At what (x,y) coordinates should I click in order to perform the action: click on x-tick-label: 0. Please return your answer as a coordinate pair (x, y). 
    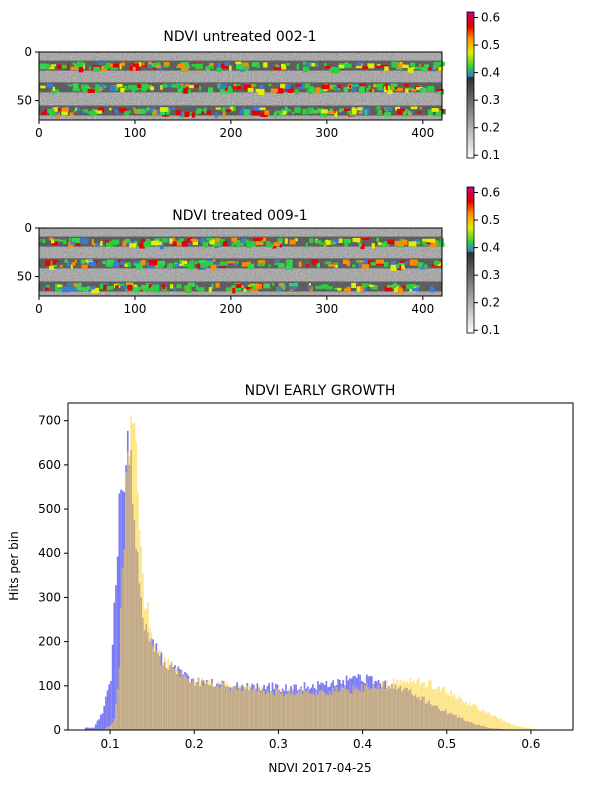
    Looking at the image, I should click on (39, 309).